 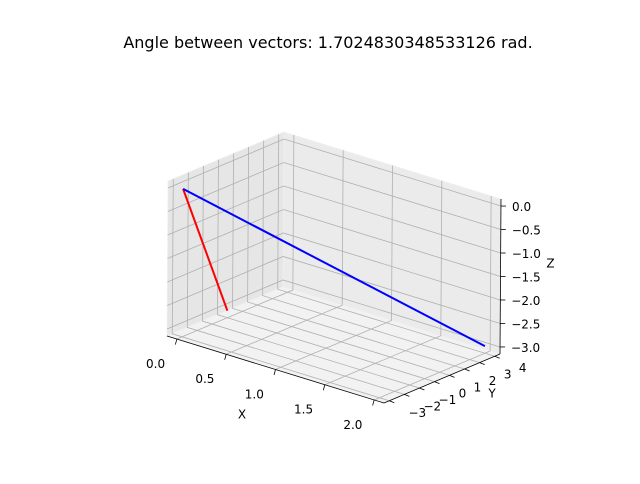 I want to click on z-tick-label: −1.5, so click(x=526, y=278).